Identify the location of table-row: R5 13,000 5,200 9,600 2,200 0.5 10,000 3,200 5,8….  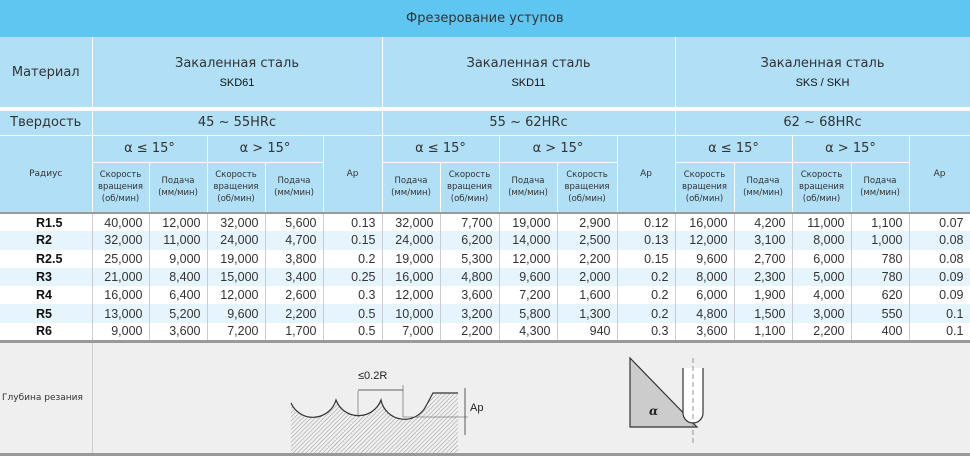
(485, 313).